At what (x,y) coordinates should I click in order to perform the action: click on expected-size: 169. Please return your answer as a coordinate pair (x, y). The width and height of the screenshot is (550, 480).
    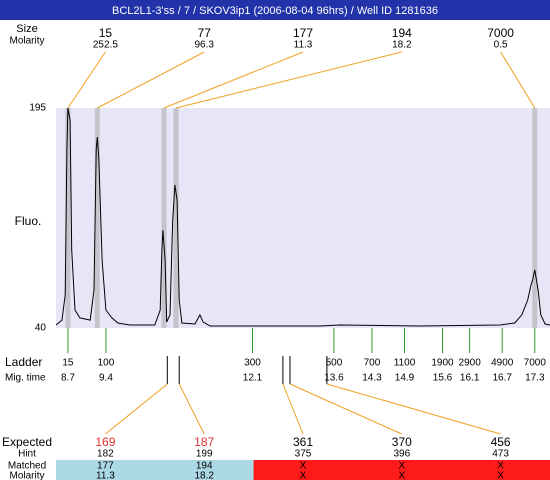
    Looking at the image, I should click on (105, 442).